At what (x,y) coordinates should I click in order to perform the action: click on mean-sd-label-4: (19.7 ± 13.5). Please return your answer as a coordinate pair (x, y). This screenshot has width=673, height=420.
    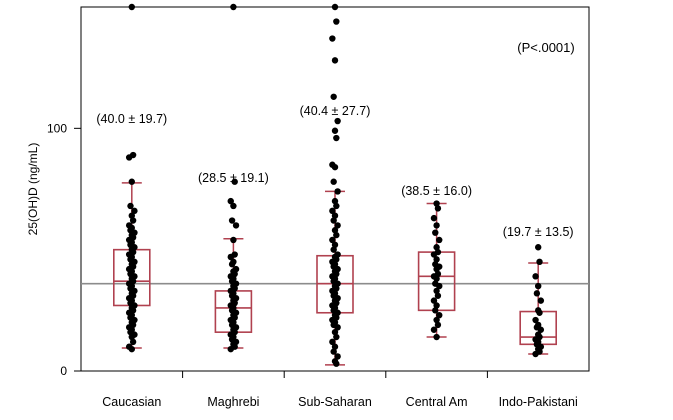
    Looking at the image, I should click on (538, 232).